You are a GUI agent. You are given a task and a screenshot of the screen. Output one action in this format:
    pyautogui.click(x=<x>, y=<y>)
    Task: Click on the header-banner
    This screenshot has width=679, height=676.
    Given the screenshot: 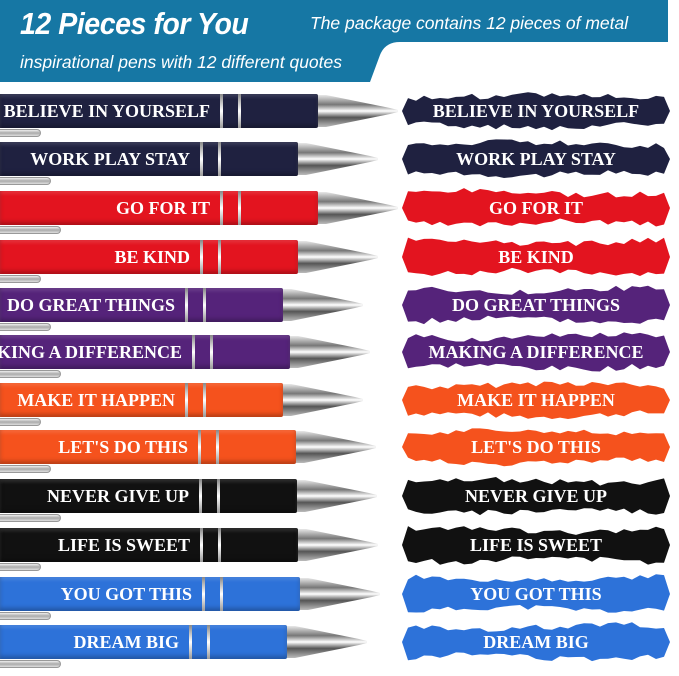 What is the action you would take?
    pyautogui.click(x=334, y=41)
    